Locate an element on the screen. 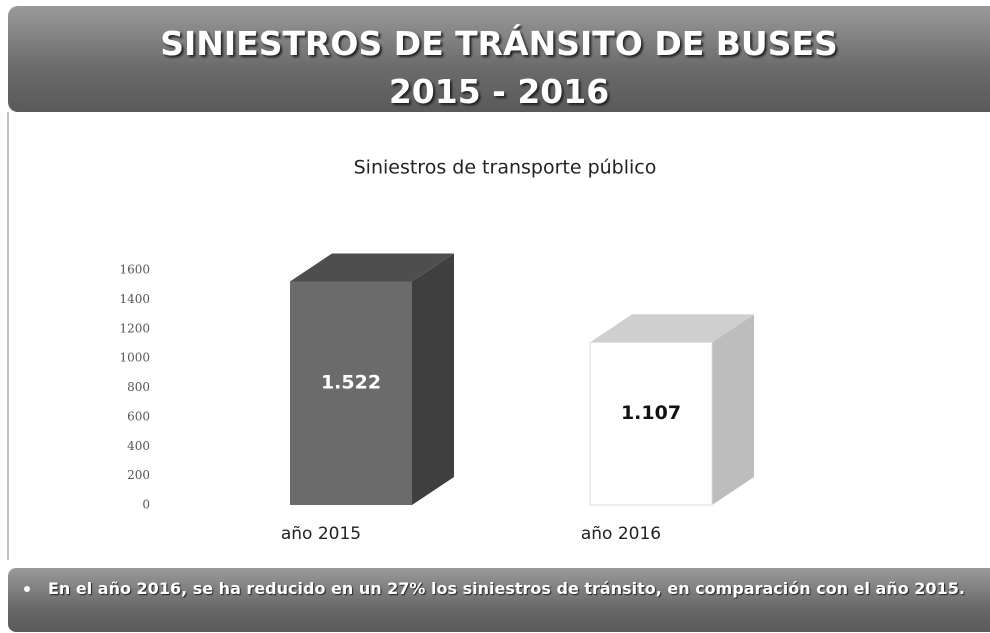 The height and width of the screenshot is (633, 990). y-tick-label: 400 is located at coordinates (138, 446).